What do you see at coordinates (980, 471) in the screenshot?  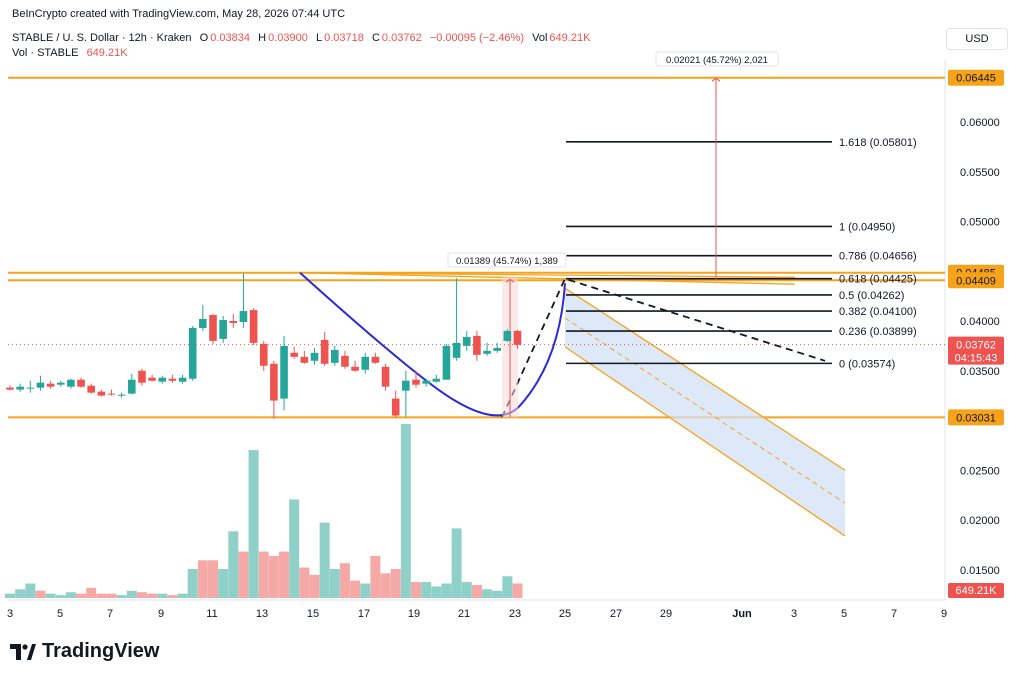 I see `price-tick-label: 0.02500` at bounding box center [980, 471].